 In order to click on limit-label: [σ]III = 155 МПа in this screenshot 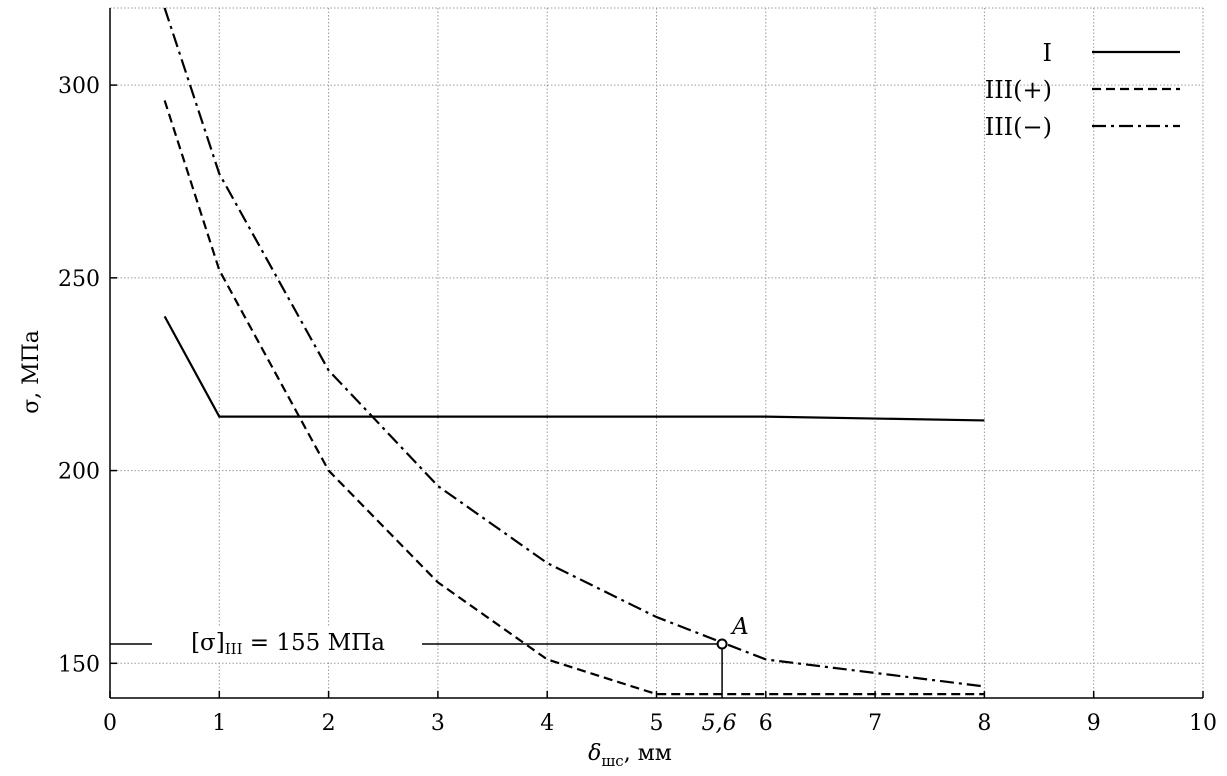, I will do `click(288, 644)`.